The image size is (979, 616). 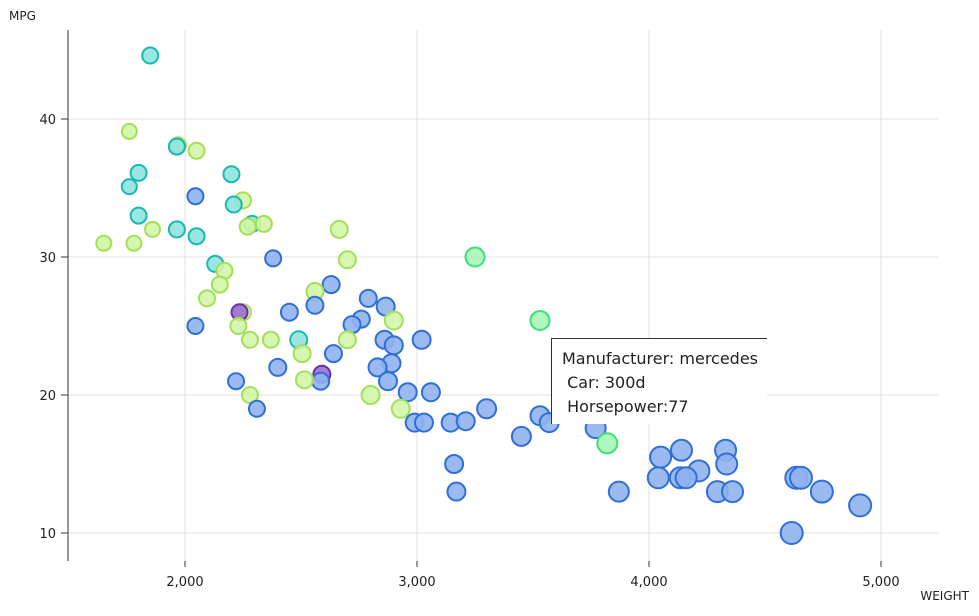 What do you see at coordinates (47, 120) in the screenshot?
I see `y-tick-label: 40` at bounding box center [47, 120].